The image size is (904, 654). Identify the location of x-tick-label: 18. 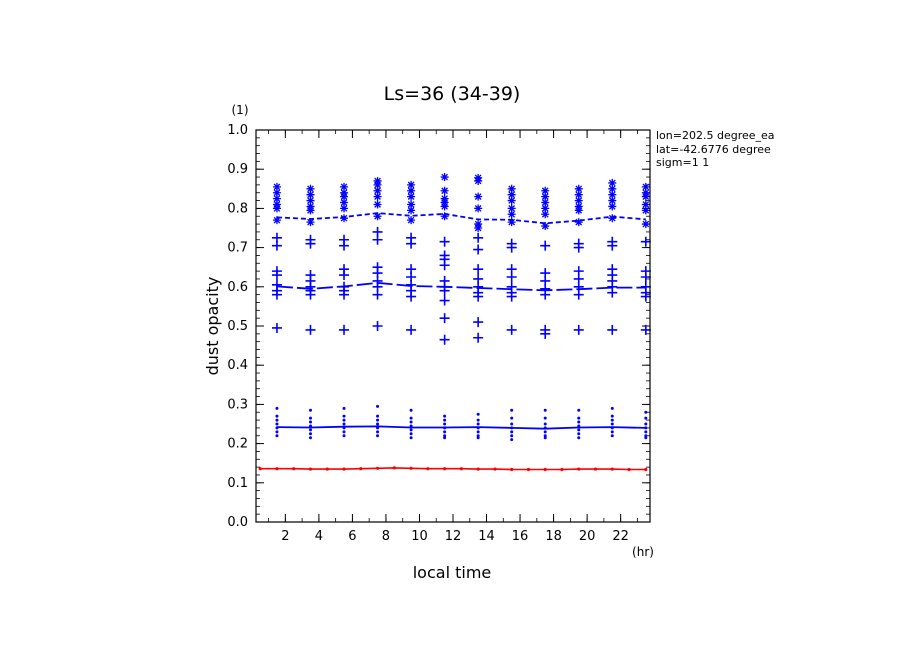
(553, 536).